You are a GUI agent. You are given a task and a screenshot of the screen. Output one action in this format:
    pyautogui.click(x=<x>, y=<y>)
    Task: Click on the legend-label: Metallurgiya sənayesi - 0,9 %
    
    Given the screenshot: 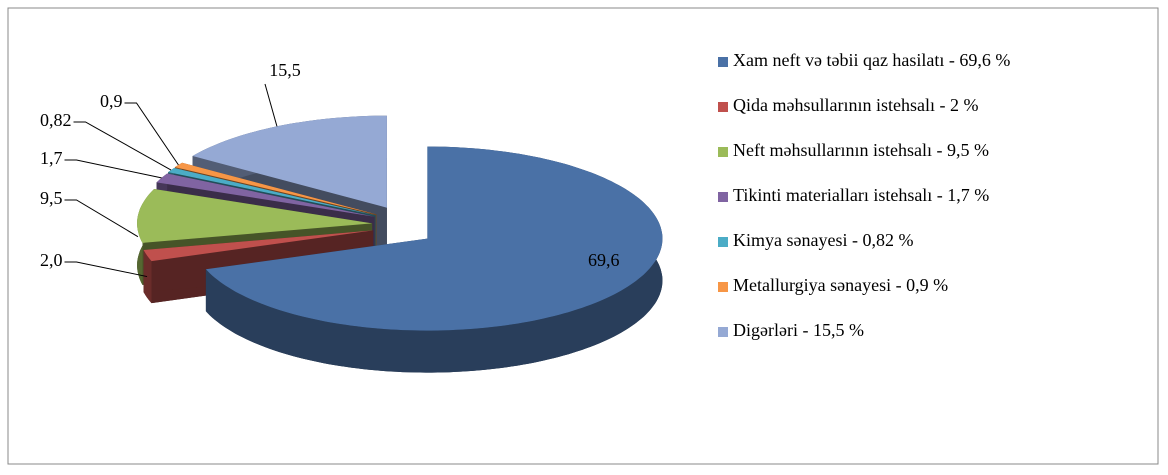 What is the action you would take?
    pyautogui.click(x=840, y=285)
    